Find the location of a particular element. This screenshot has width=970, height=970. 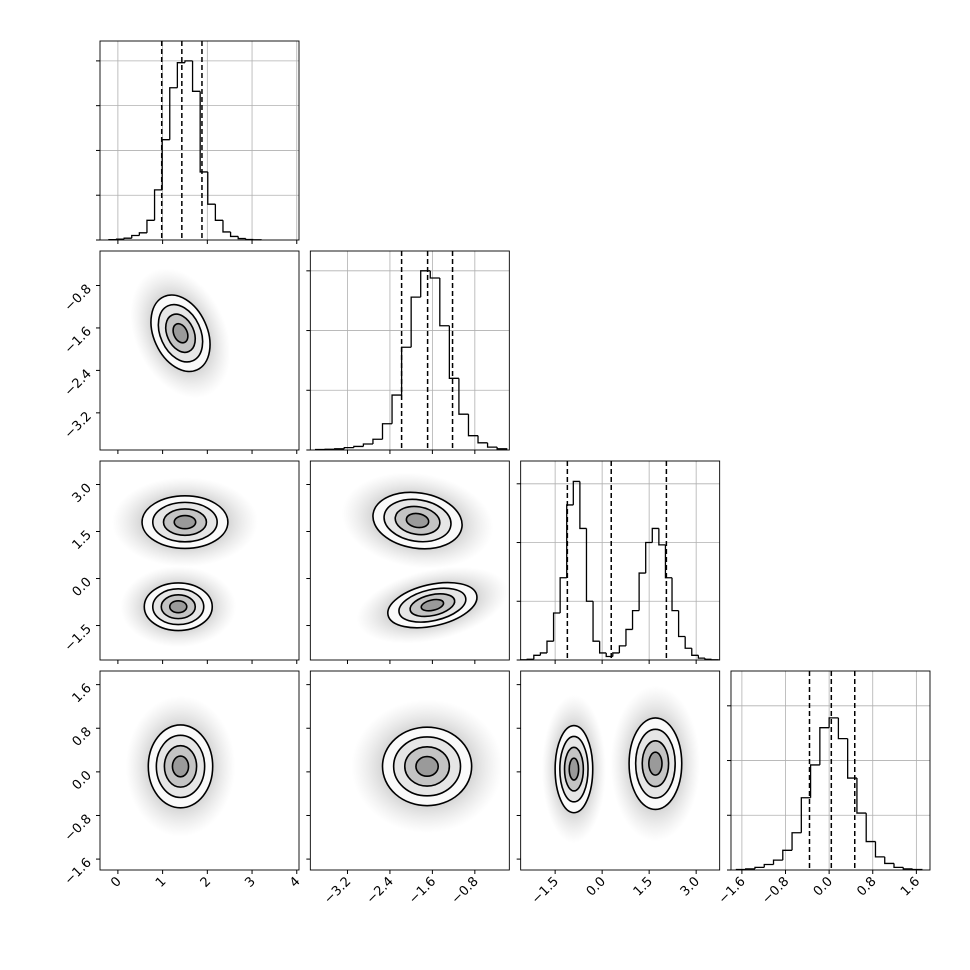

x-tick-label: 4 is located at coordinates (295, 882).